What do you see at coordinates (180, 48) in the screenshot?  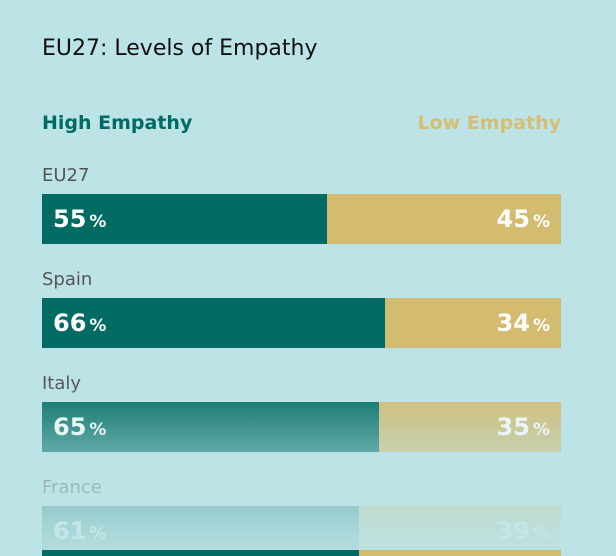 I see `chart-title: EU27: Levels of Empathy` at bounding box center [180, 48].